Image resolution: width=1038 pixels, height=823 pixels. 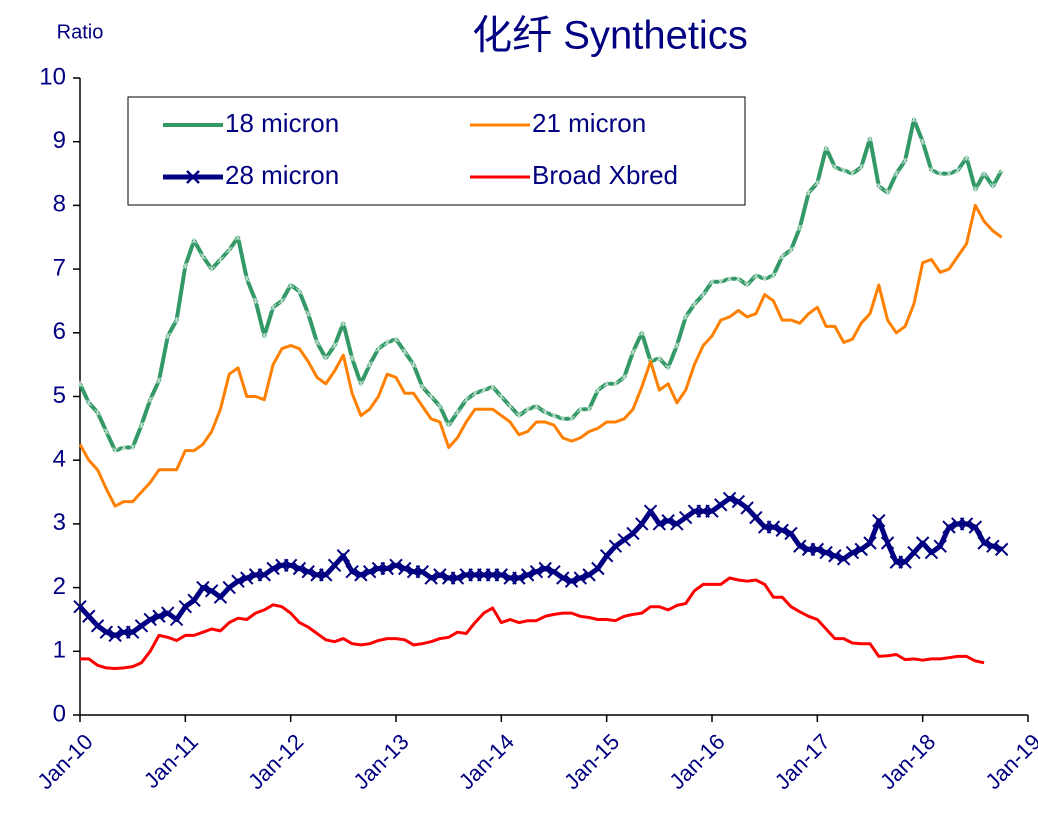 I want to click on y-tick-label: 8, so click(x=59, y=204).